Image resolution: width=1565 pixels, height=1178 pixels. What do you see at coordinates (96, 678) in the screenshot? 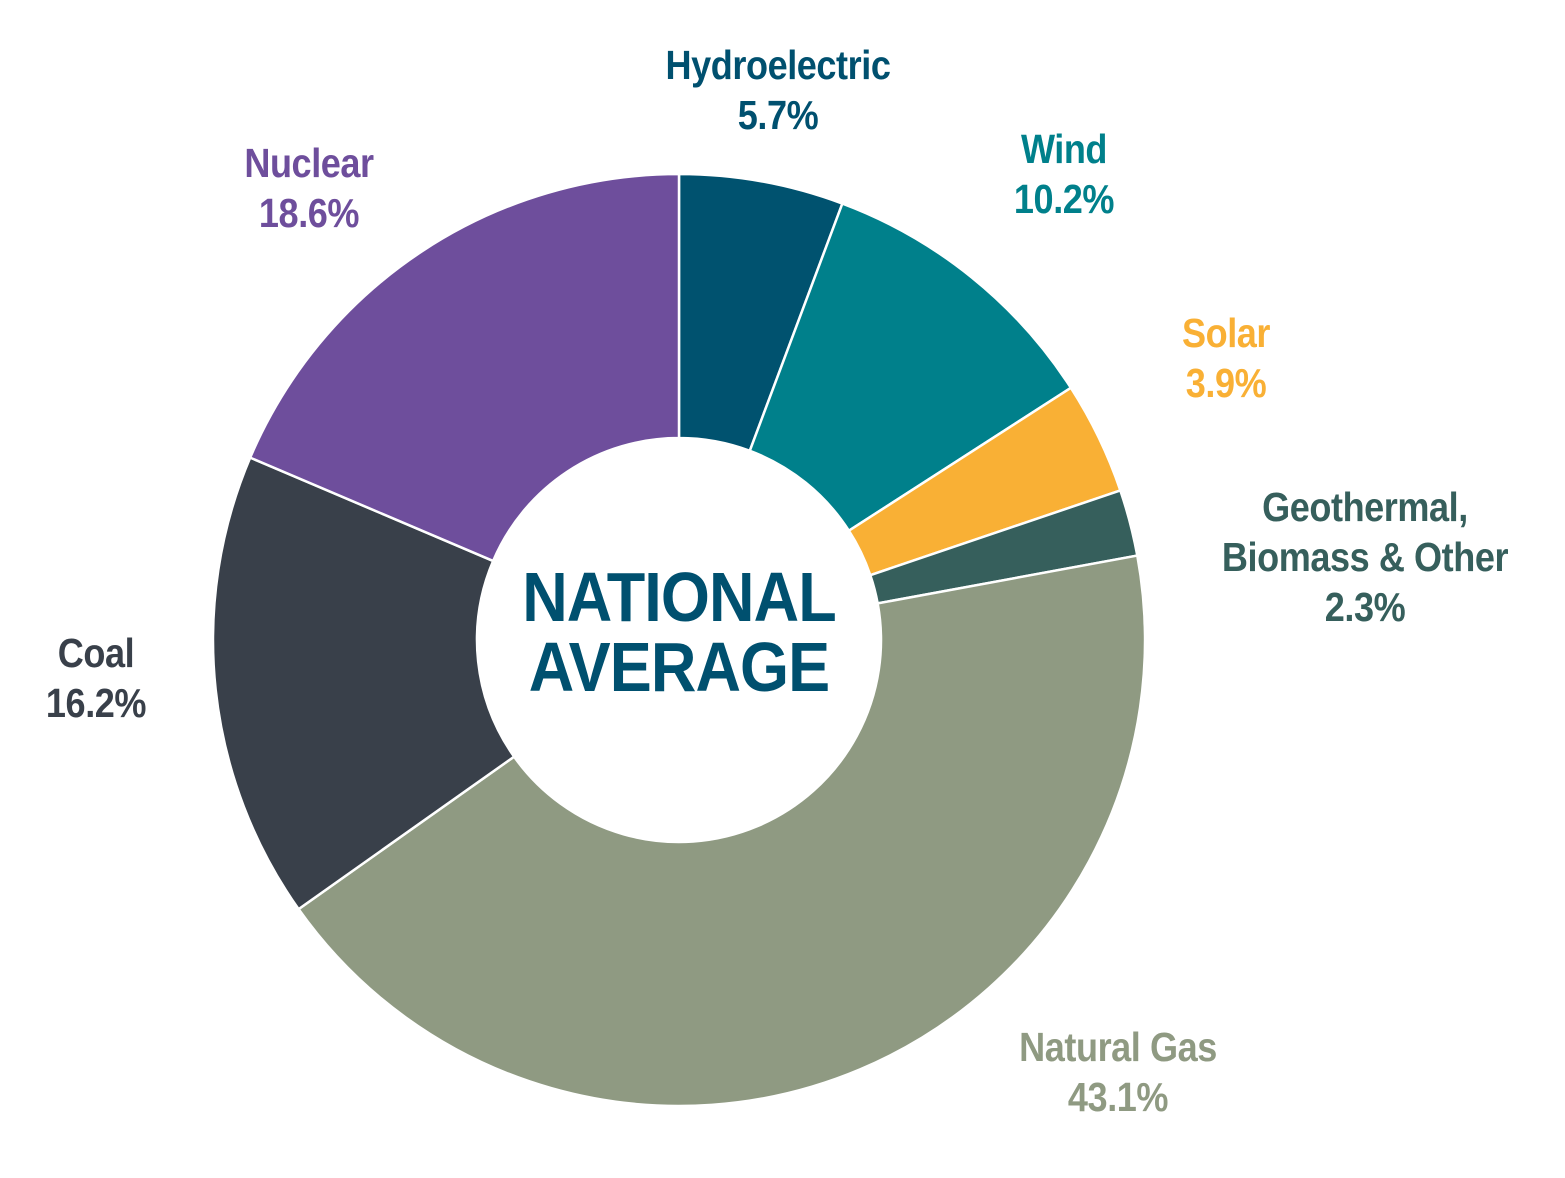
I see `label-coal: Coal 16.2%` at bounding box center [96, 678].